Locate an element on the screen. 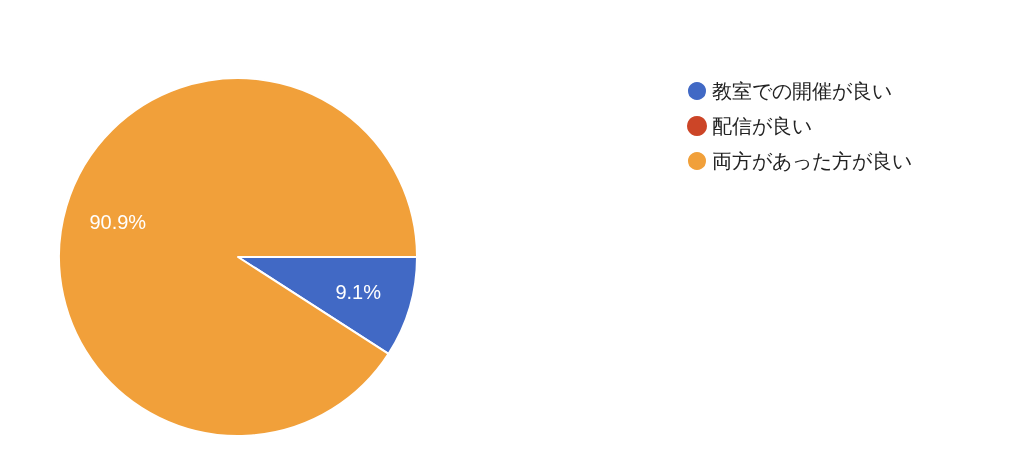 The width and height of the screenshot is (1024, 468). data-label: 90.9% is located at coordinates (118, 221).